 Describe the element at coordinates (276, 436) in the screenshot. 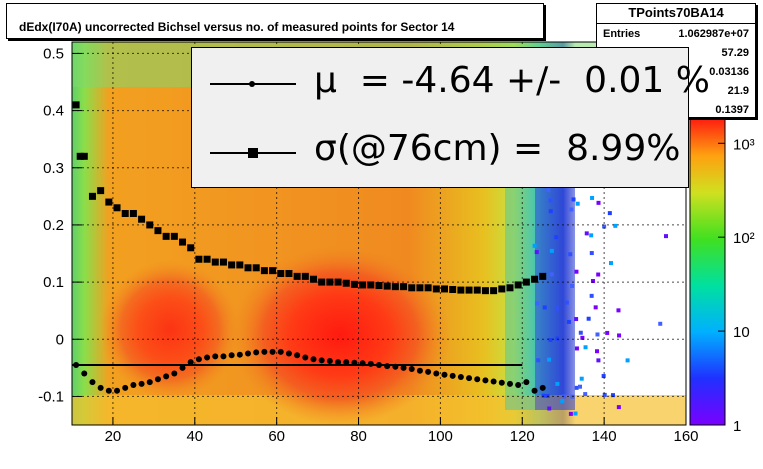

I see `x-tick-label: 60` at that location.